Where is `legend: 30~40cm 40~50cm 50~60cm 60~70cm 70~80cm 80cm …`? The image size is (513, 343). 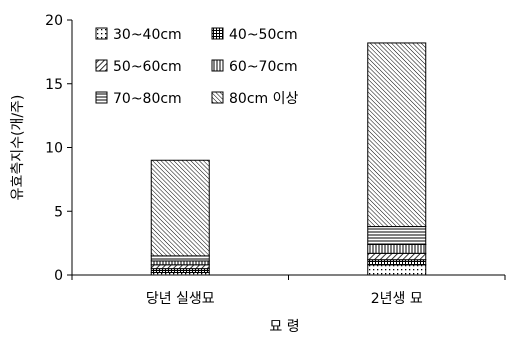 legend: 30~40cm 40~50cm 50~60cm 60~70cm 70~80cm 80cm … is located at coordinates (196, 67).